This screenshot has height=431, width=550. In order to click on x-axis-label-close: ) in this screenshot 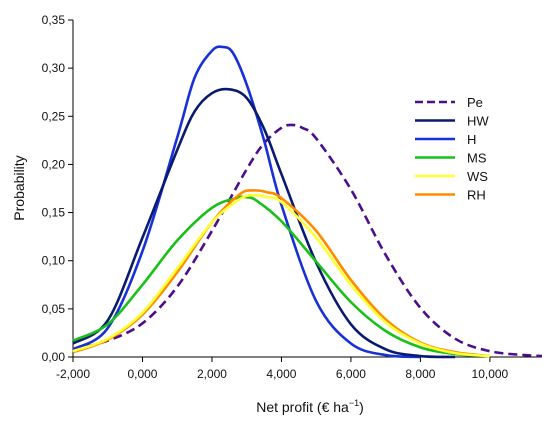, I will do `click(361, 407)`.